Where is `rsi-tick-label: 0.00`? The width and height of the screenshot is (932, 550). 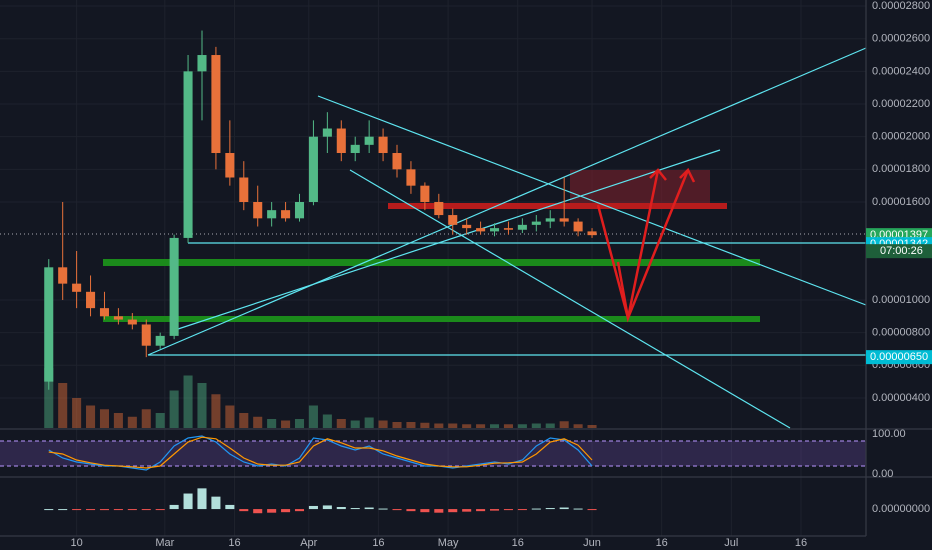
rsi-tick-label: 0.00 is located at coordinates (882, 474).